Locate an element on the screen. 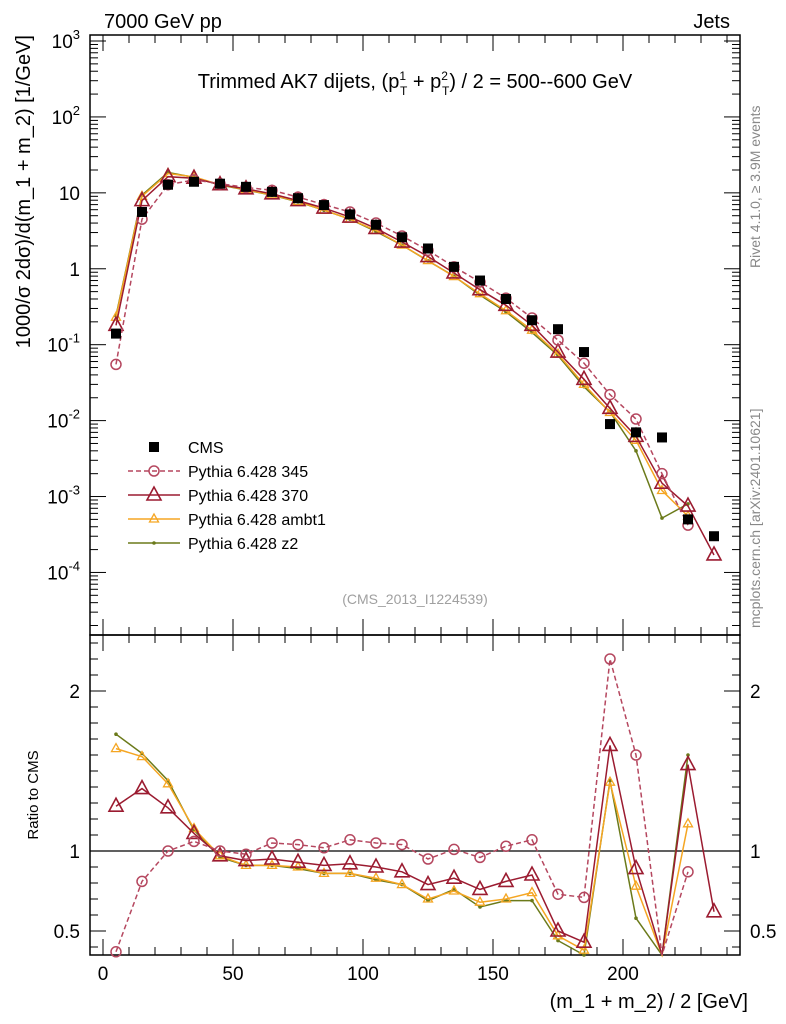  legend-item-pythia-6-428-z2: Pythia 6.428 z2 is located at coordinates (213, 544).